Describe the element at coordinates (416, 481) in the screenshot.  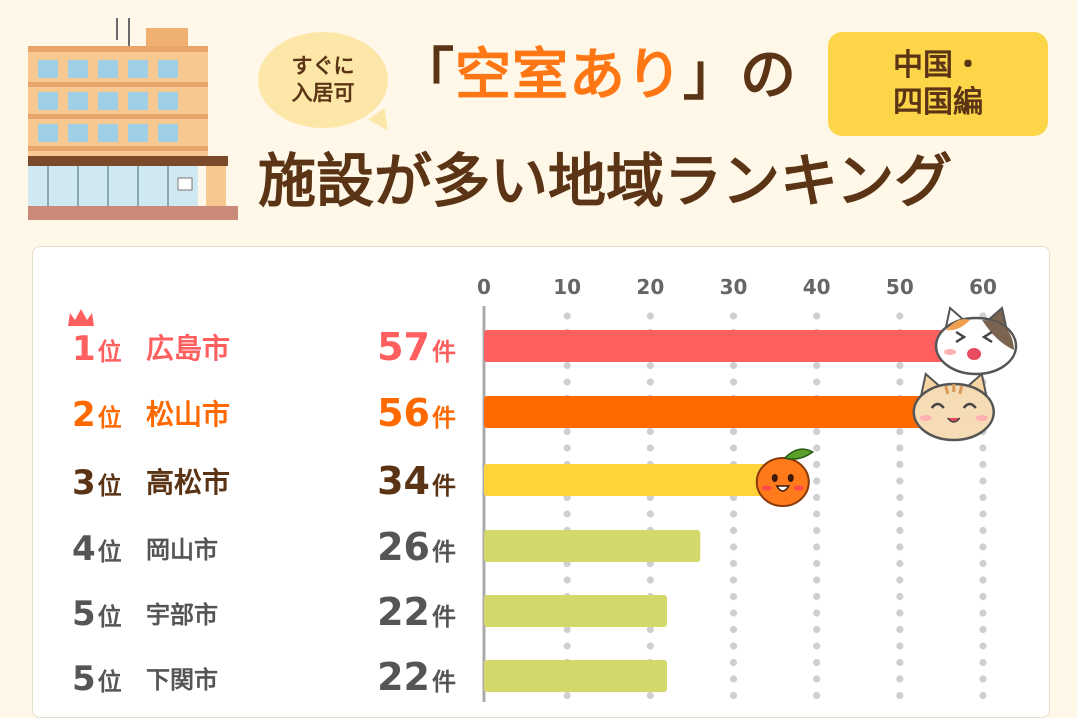
I see `value-label: 34件` at that location.